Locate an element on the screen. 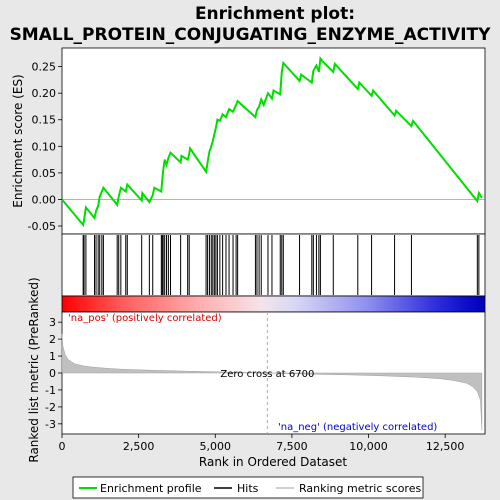 This screenshot has width=500, height=500. legend-box is located at coordinates (248, 487).